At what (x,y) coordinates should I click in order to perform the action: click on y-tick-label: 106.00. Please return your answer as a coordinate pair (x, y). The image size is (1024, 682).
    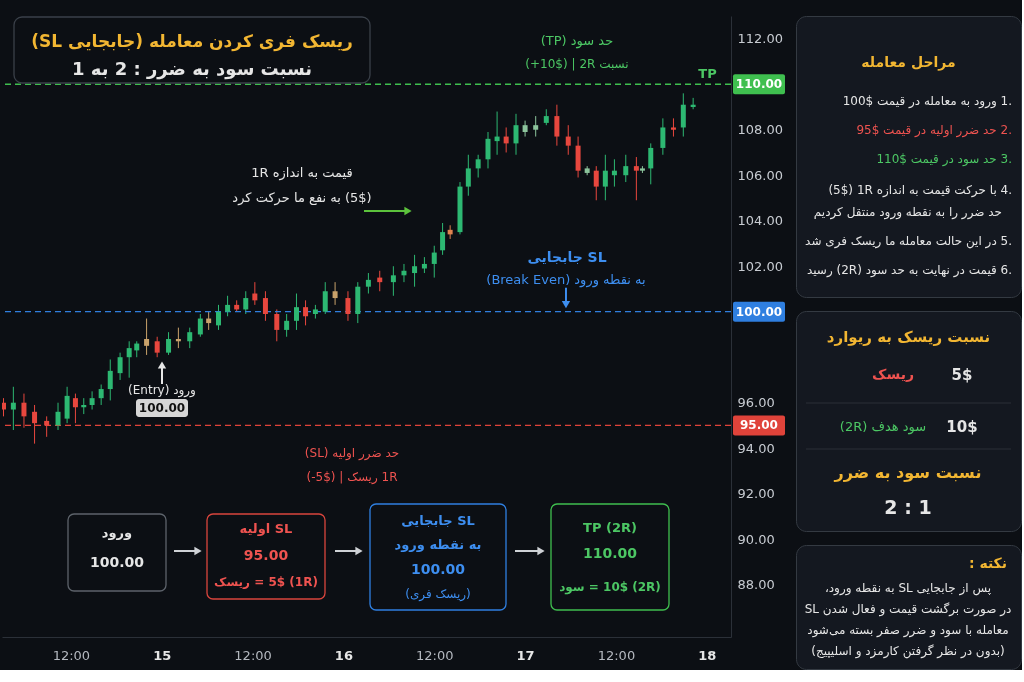
    Looking at the image, I should click on (760, 175).